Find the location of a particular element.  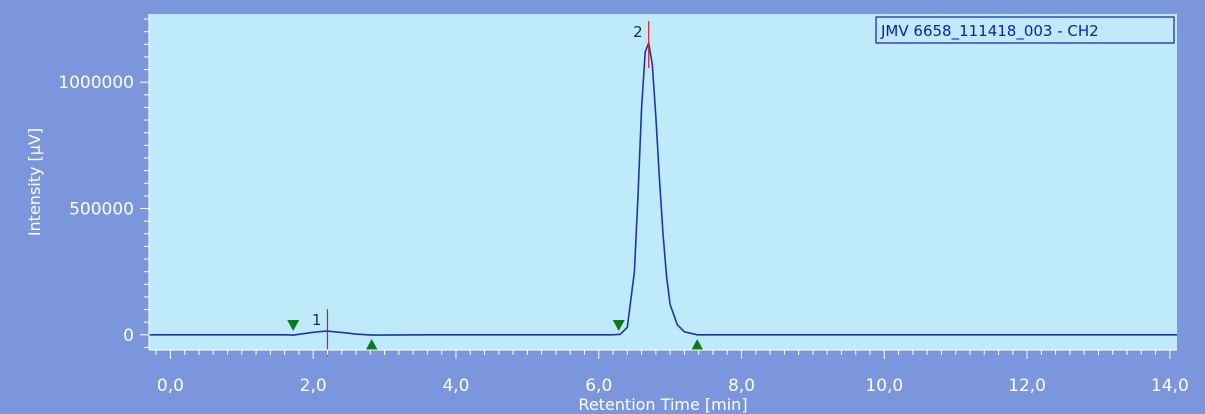

x-tick-label: 12,0 is located at coordinates (1027, 386).